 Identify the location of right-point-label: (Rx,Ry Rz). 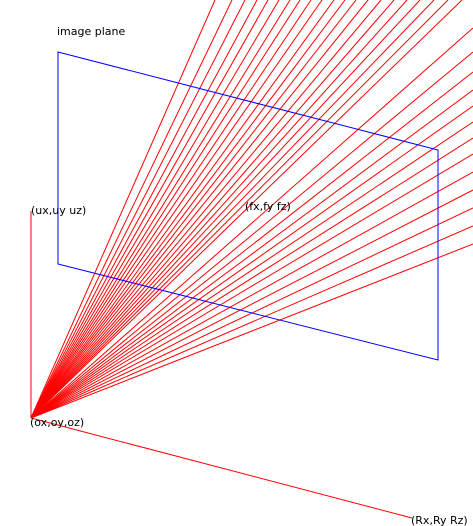
(439, 520).